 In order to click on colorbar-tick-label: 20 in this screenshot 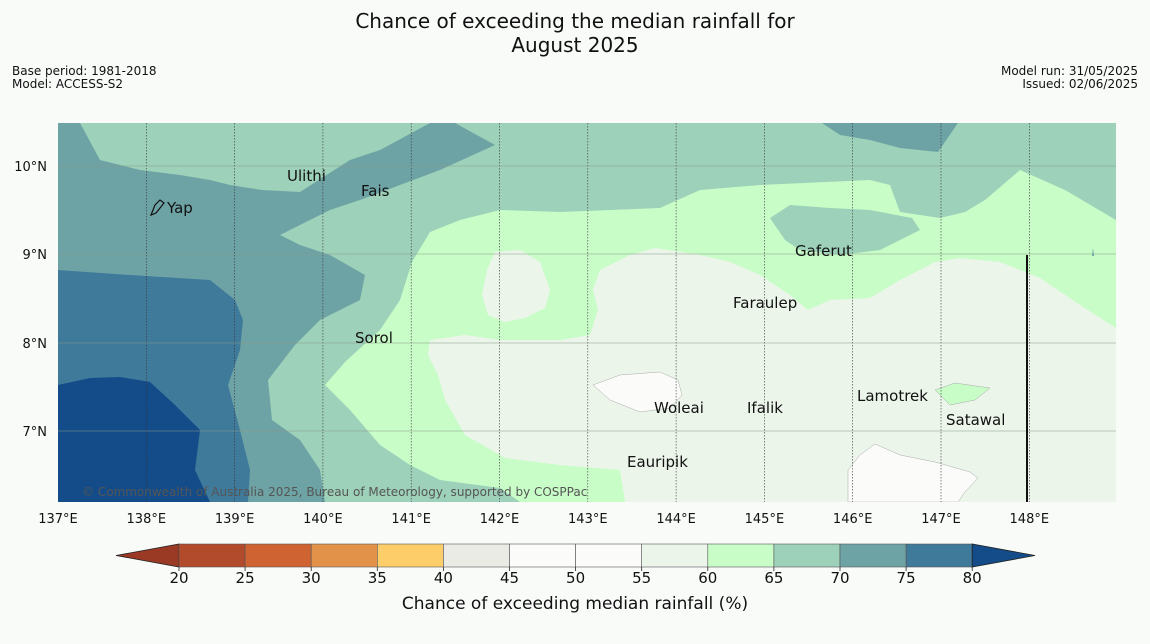, I will do `click(178, 578)`.